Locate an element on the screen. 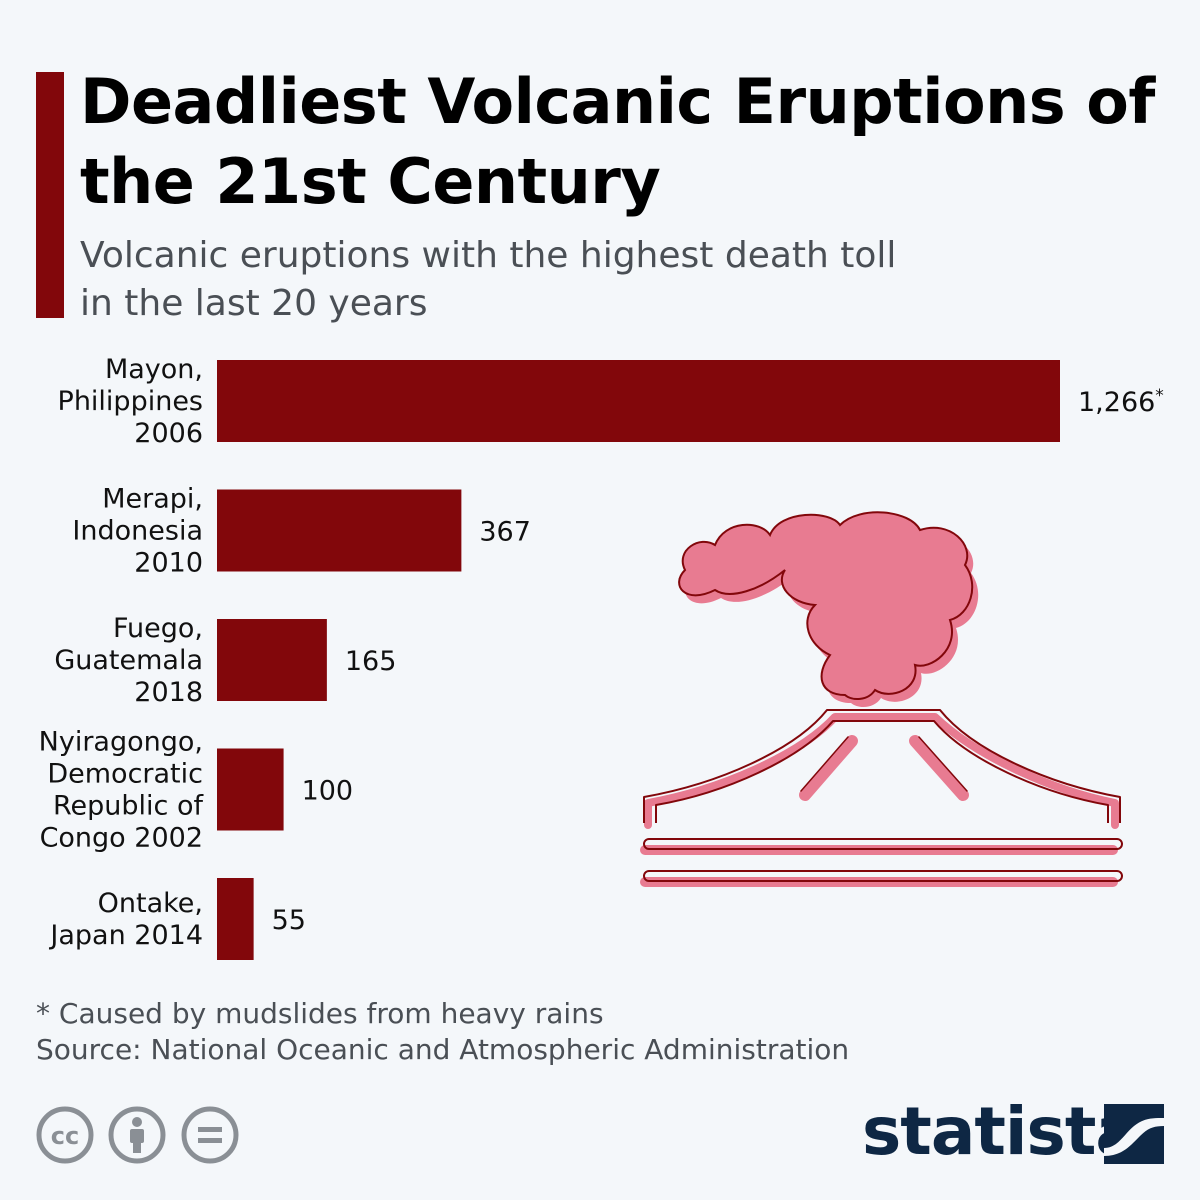  statista-logo: statista is located at coordinates (1017, 1132).